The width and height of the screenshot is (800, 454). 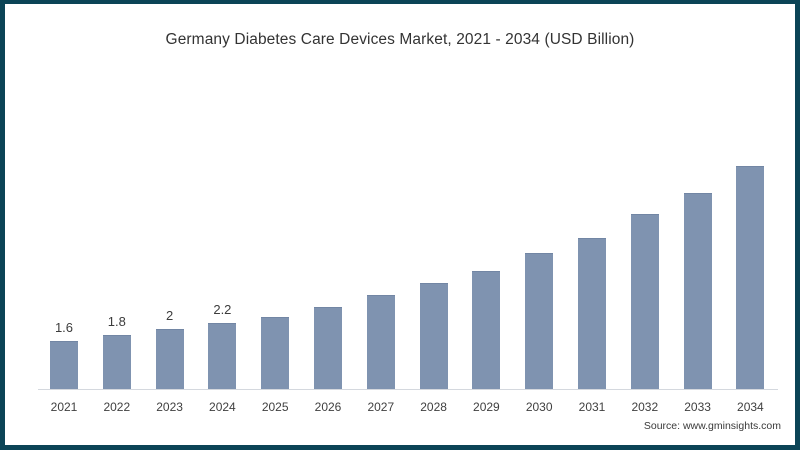 What do you see at coordinates (116, 321) in the screenshot?
I see `bar-value-label: 1.8` at bounding box center [116, 321].